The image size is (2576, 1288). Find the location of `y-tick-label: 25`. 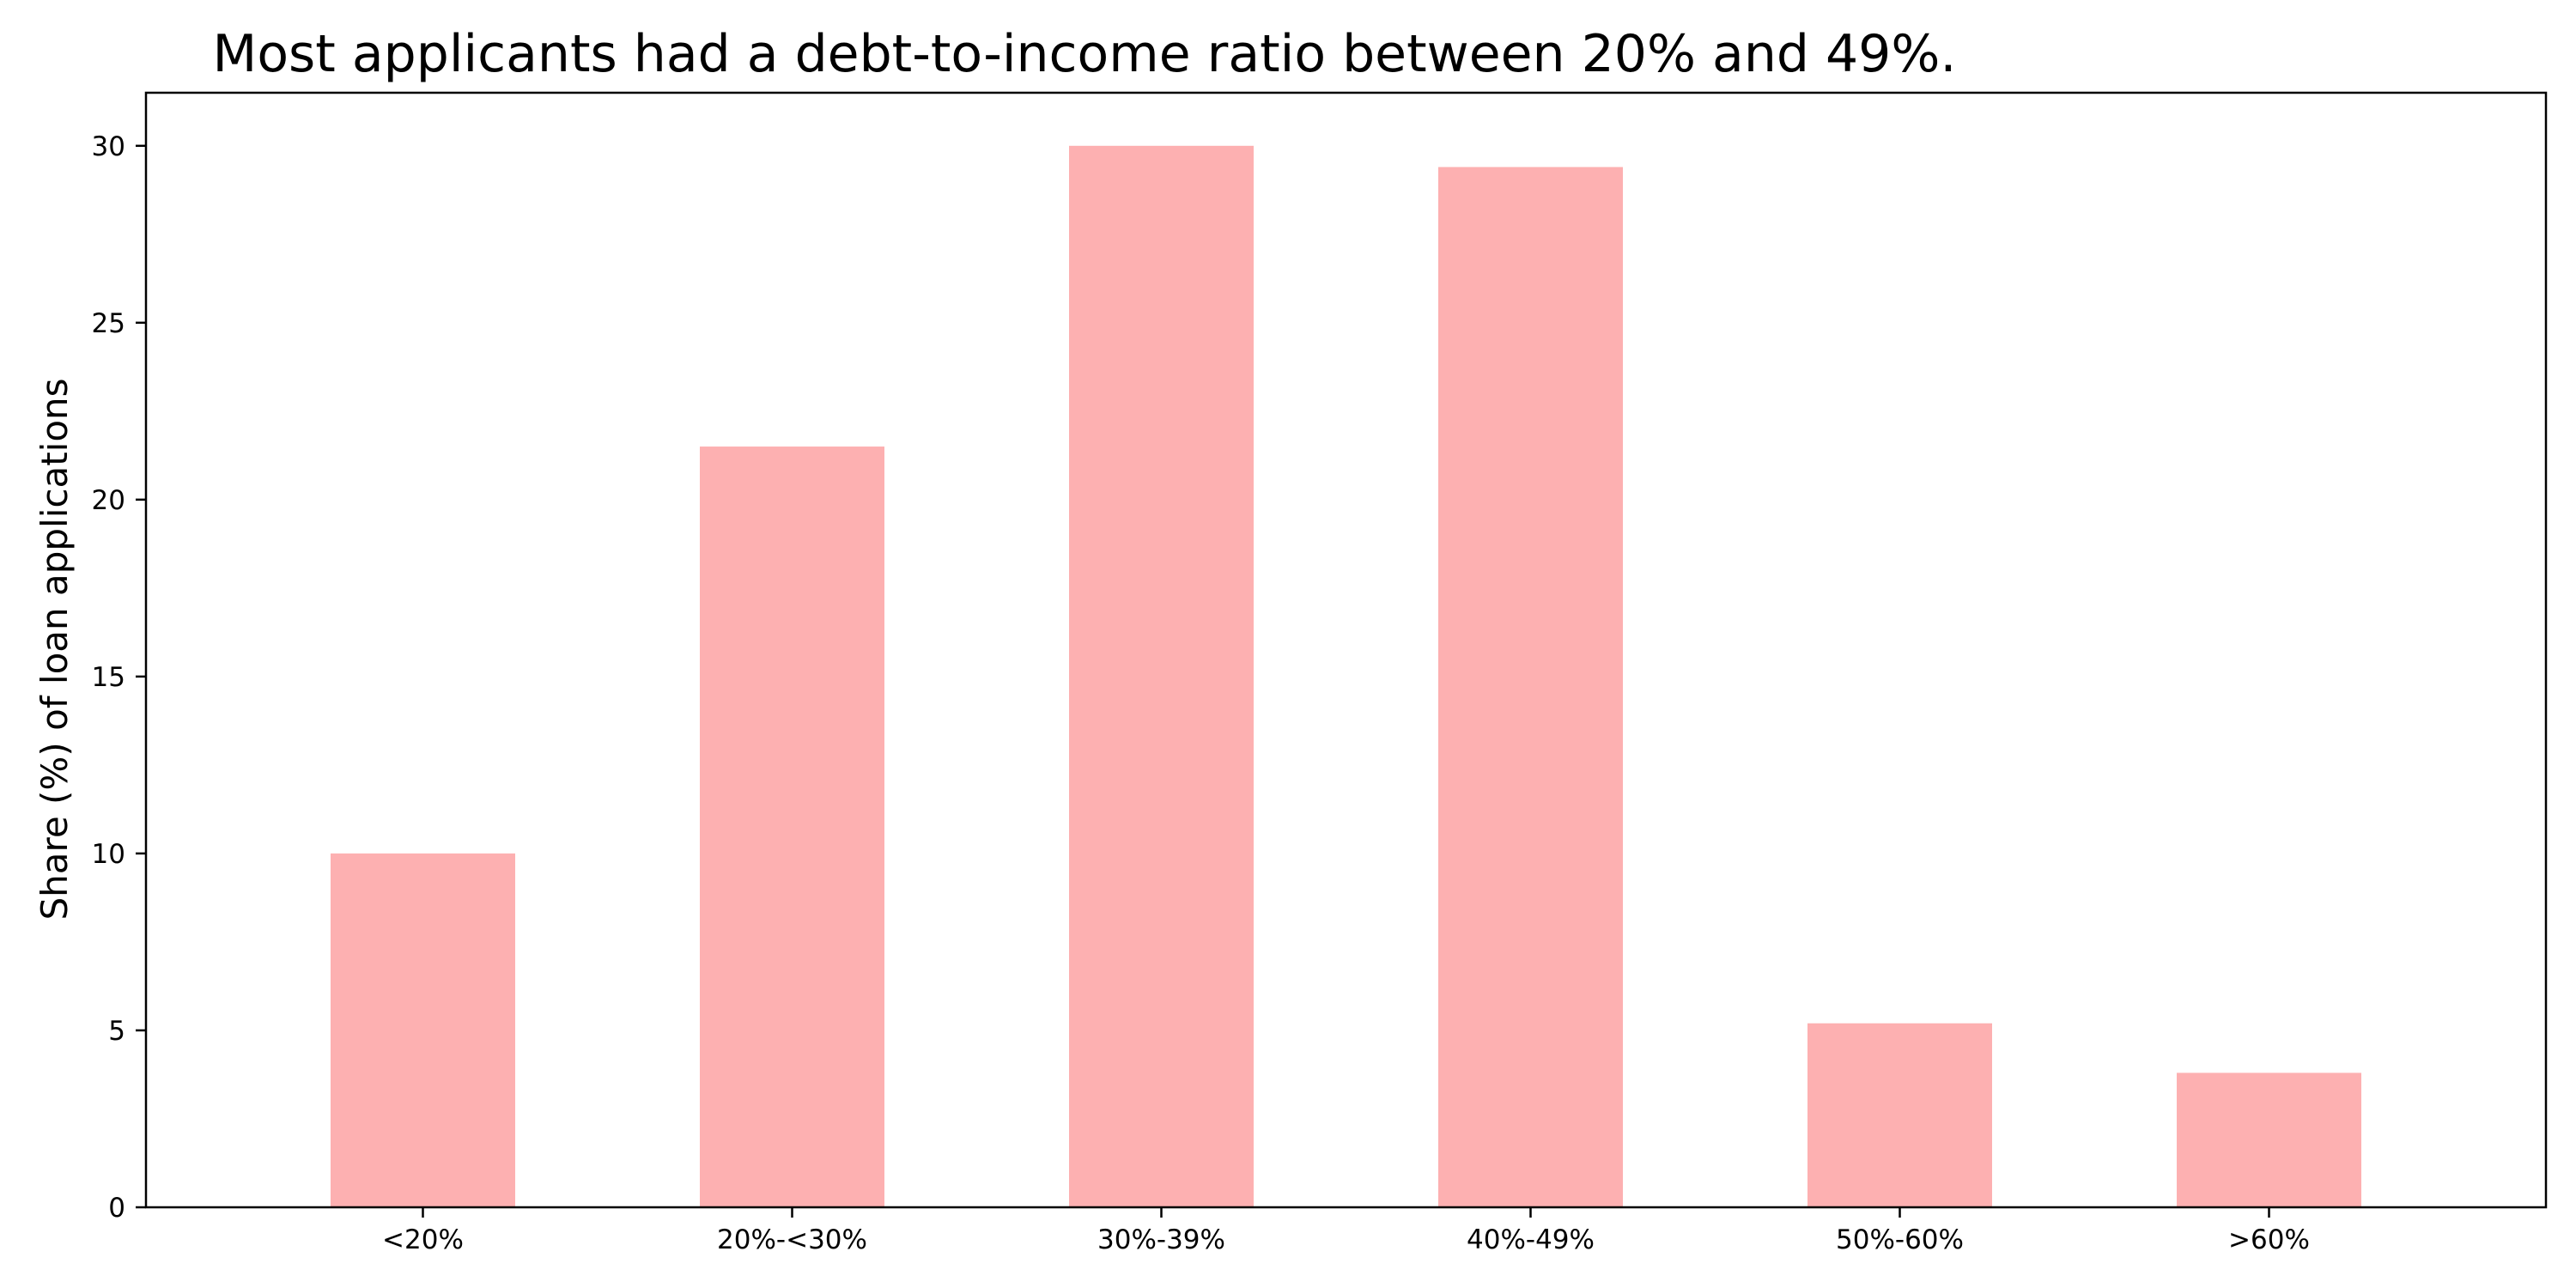

y-tick-label: 25 is located at coordinates (109, 323).